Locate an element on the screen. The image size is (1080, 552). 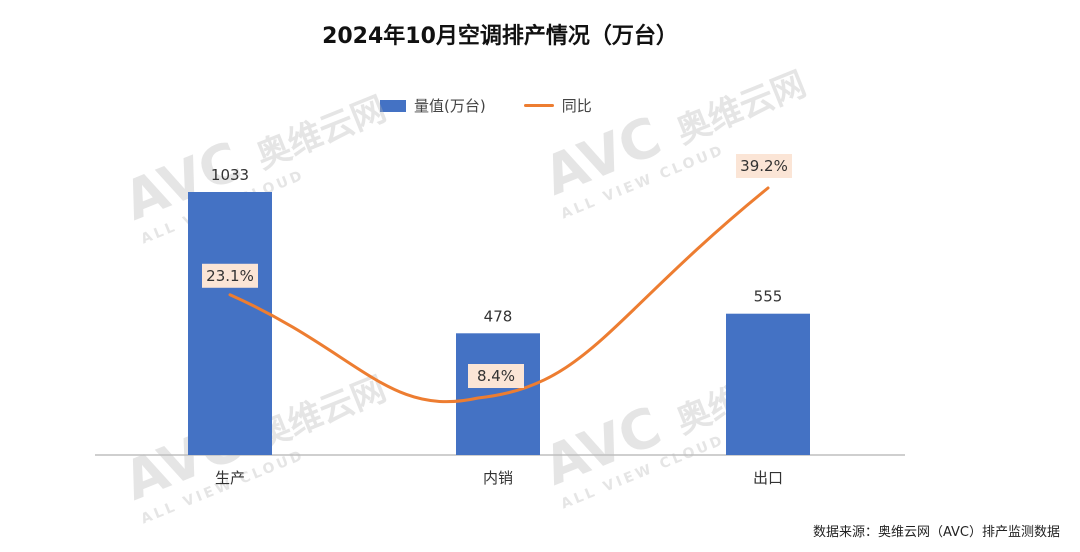
yoy-label-1: 8.4% is located at coordinates (496, 376).